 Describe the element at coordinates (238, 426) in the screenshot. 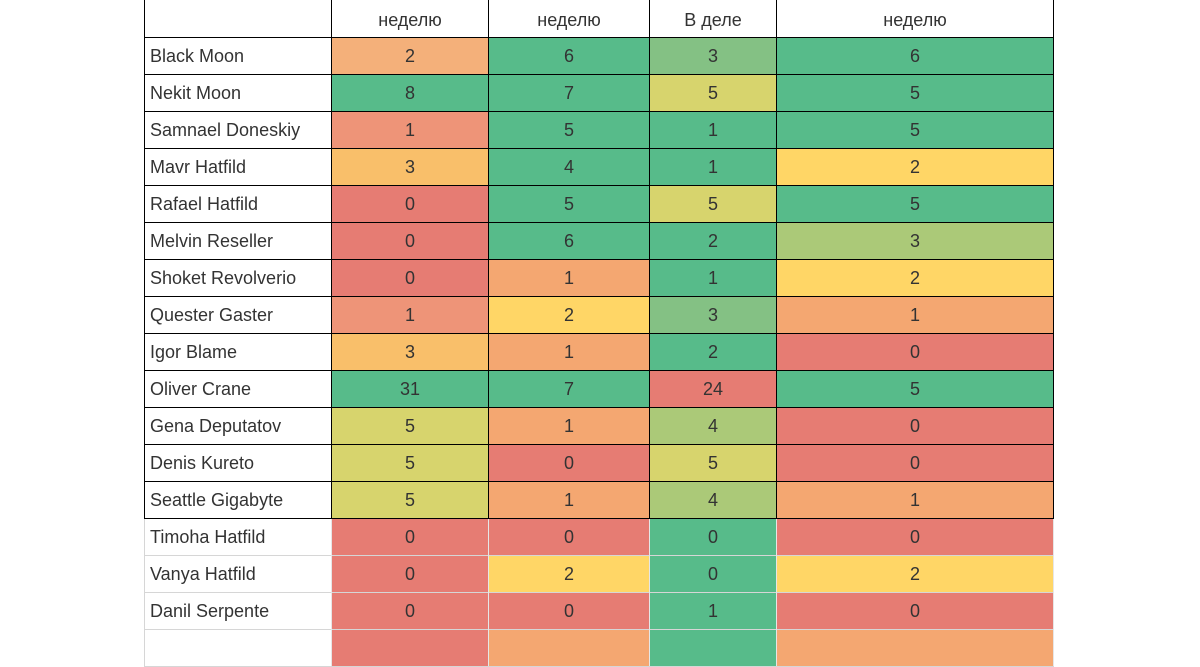

I see `row-name-cell: Gena Deputatov` at that location.